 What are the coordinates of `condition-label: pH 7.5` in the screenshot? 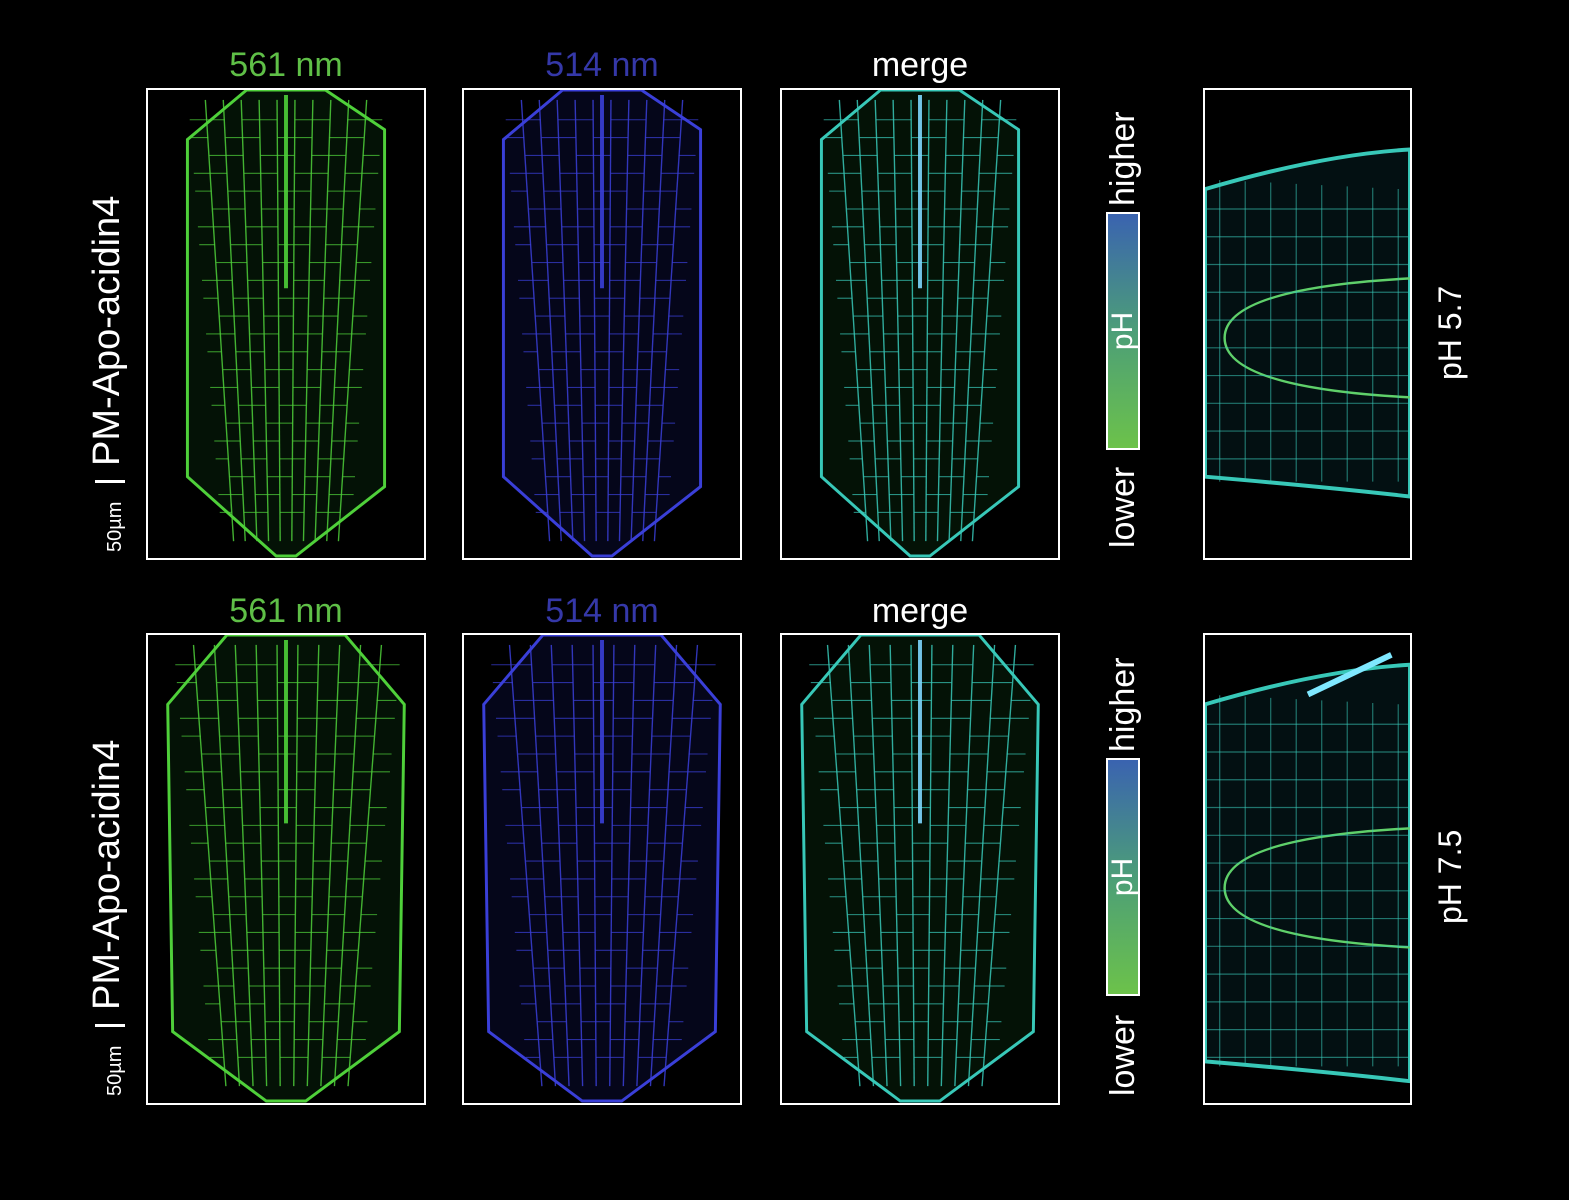 It's located at (1450, 876).